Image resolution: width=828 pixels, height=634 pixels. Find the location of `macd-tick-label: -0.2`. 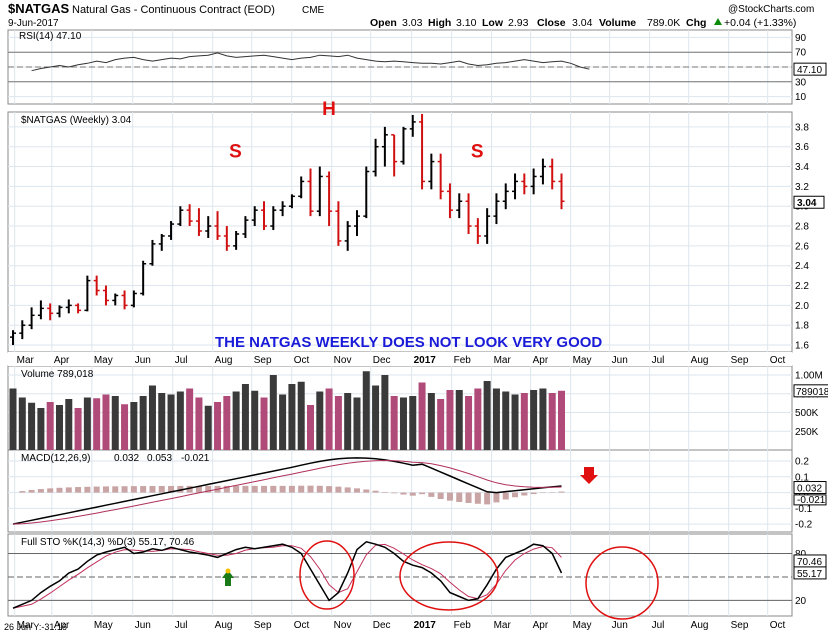

macd-tick-label: -0.2 is located at coordinates (804, 525).